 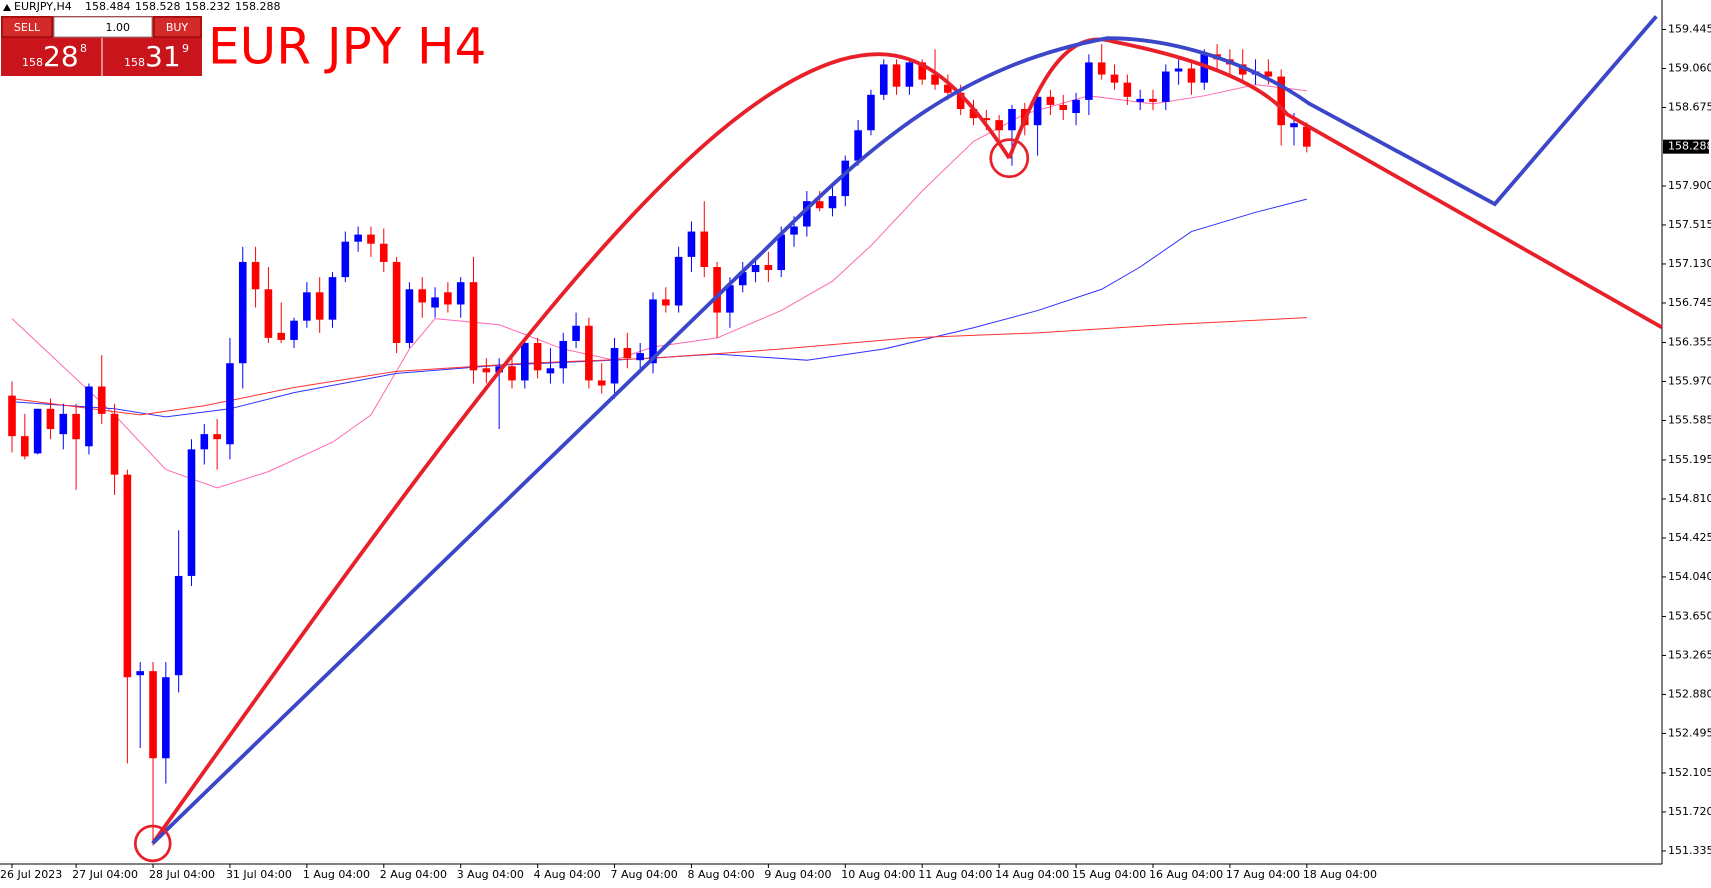 What do you see at coordinates (185, 48) in the screenshot?
I see `buy-point: 9` at bounding box center [185, 48].